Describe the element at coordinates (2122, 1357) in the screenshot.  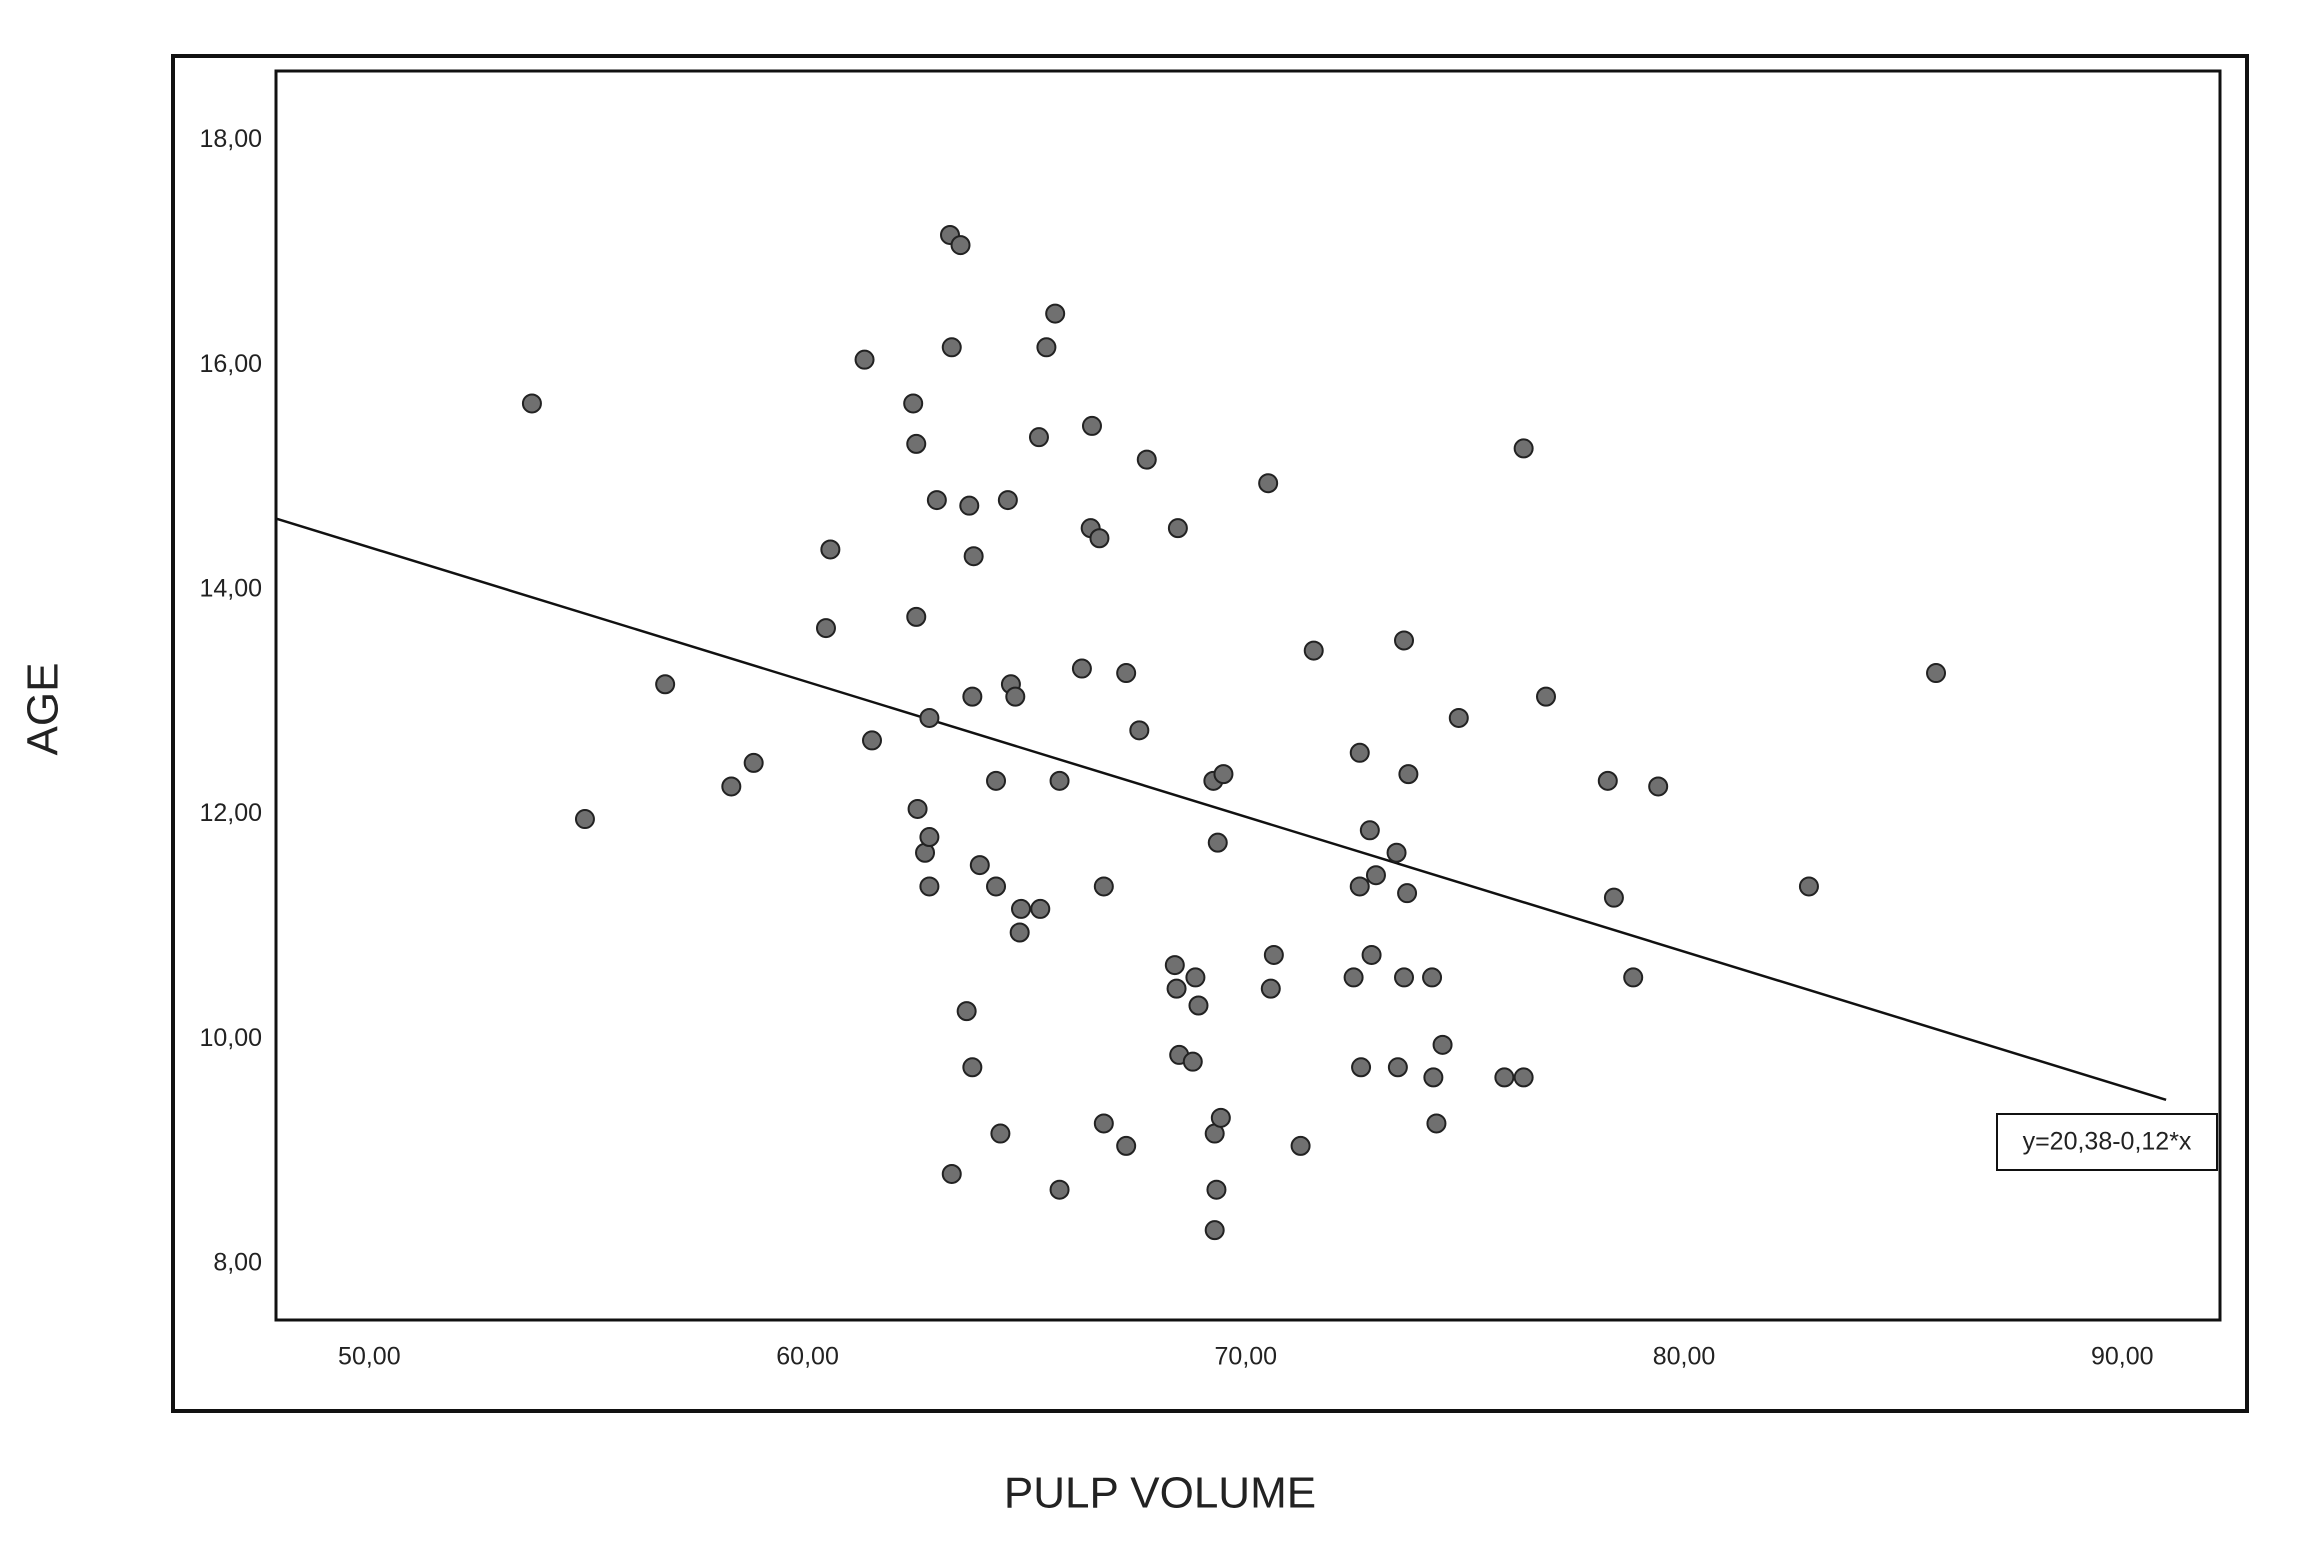
I see `x-tick-label: 90,00` at that location.